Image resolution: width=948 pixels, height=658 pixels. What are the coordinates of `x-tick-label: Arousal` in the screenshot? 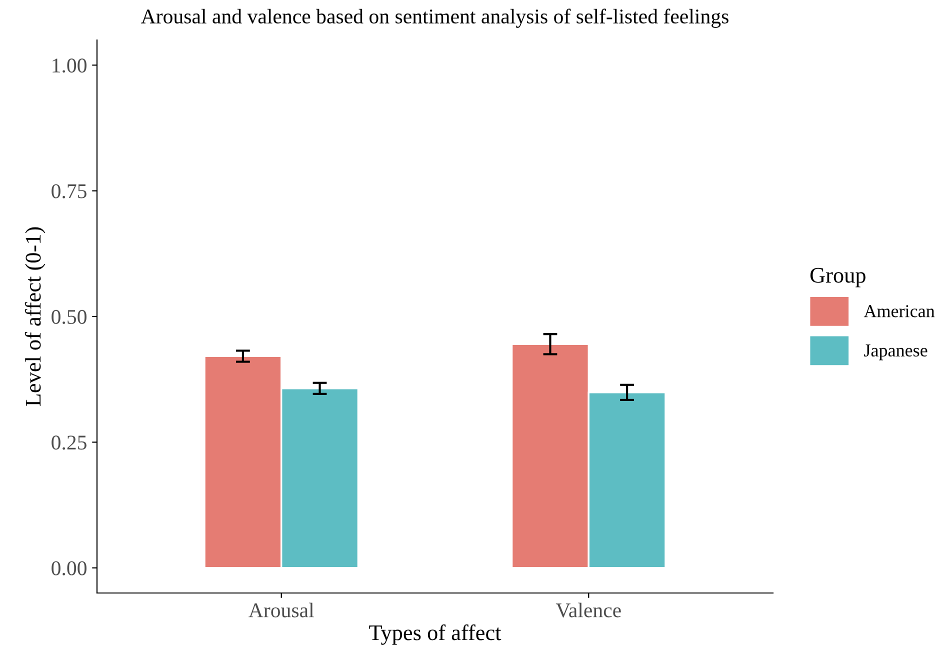 It's located at (281, 610).